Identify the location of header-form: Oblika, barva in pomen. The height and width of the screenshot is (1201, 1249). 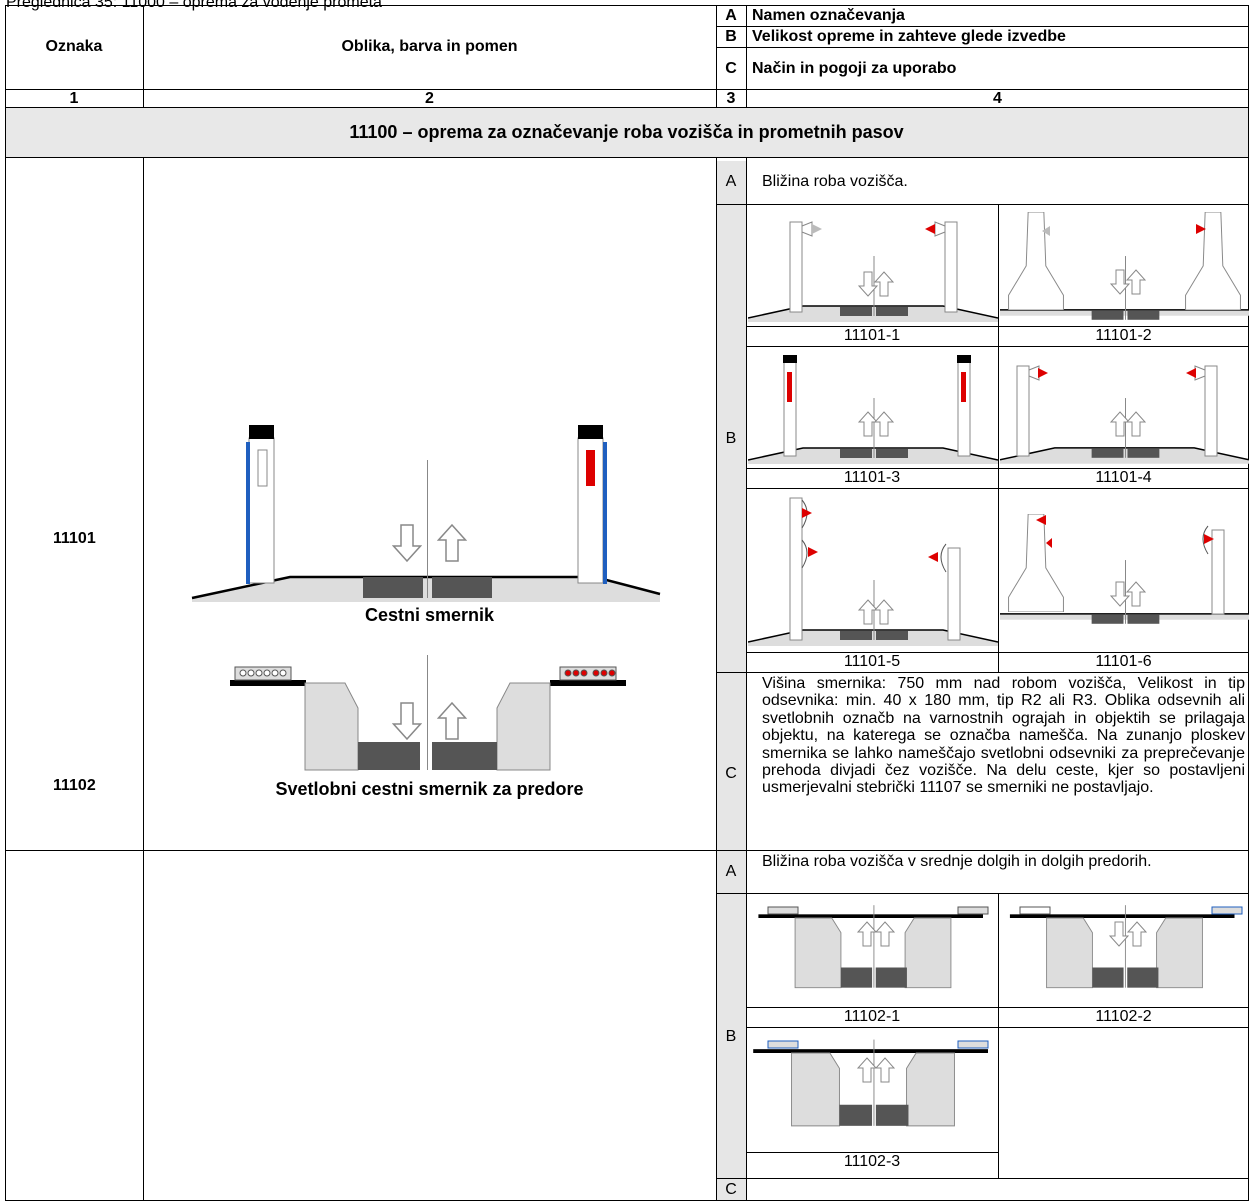
(429, 46).